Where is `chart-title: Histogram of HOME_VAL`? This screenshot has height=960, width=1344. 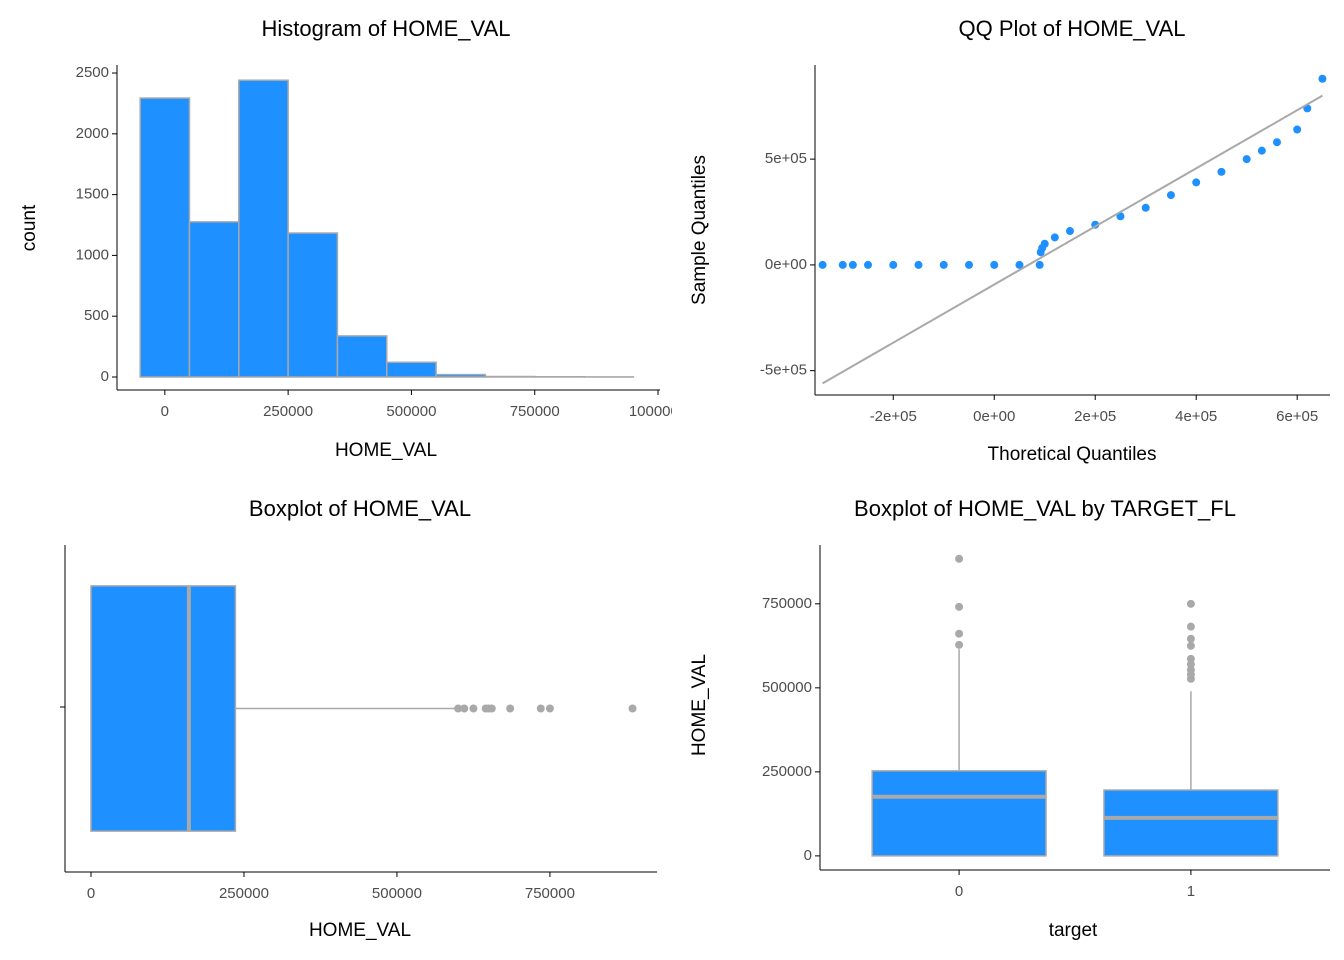
chart-title: Histogram of HOME_VAL is located at coordinates (385, 28).